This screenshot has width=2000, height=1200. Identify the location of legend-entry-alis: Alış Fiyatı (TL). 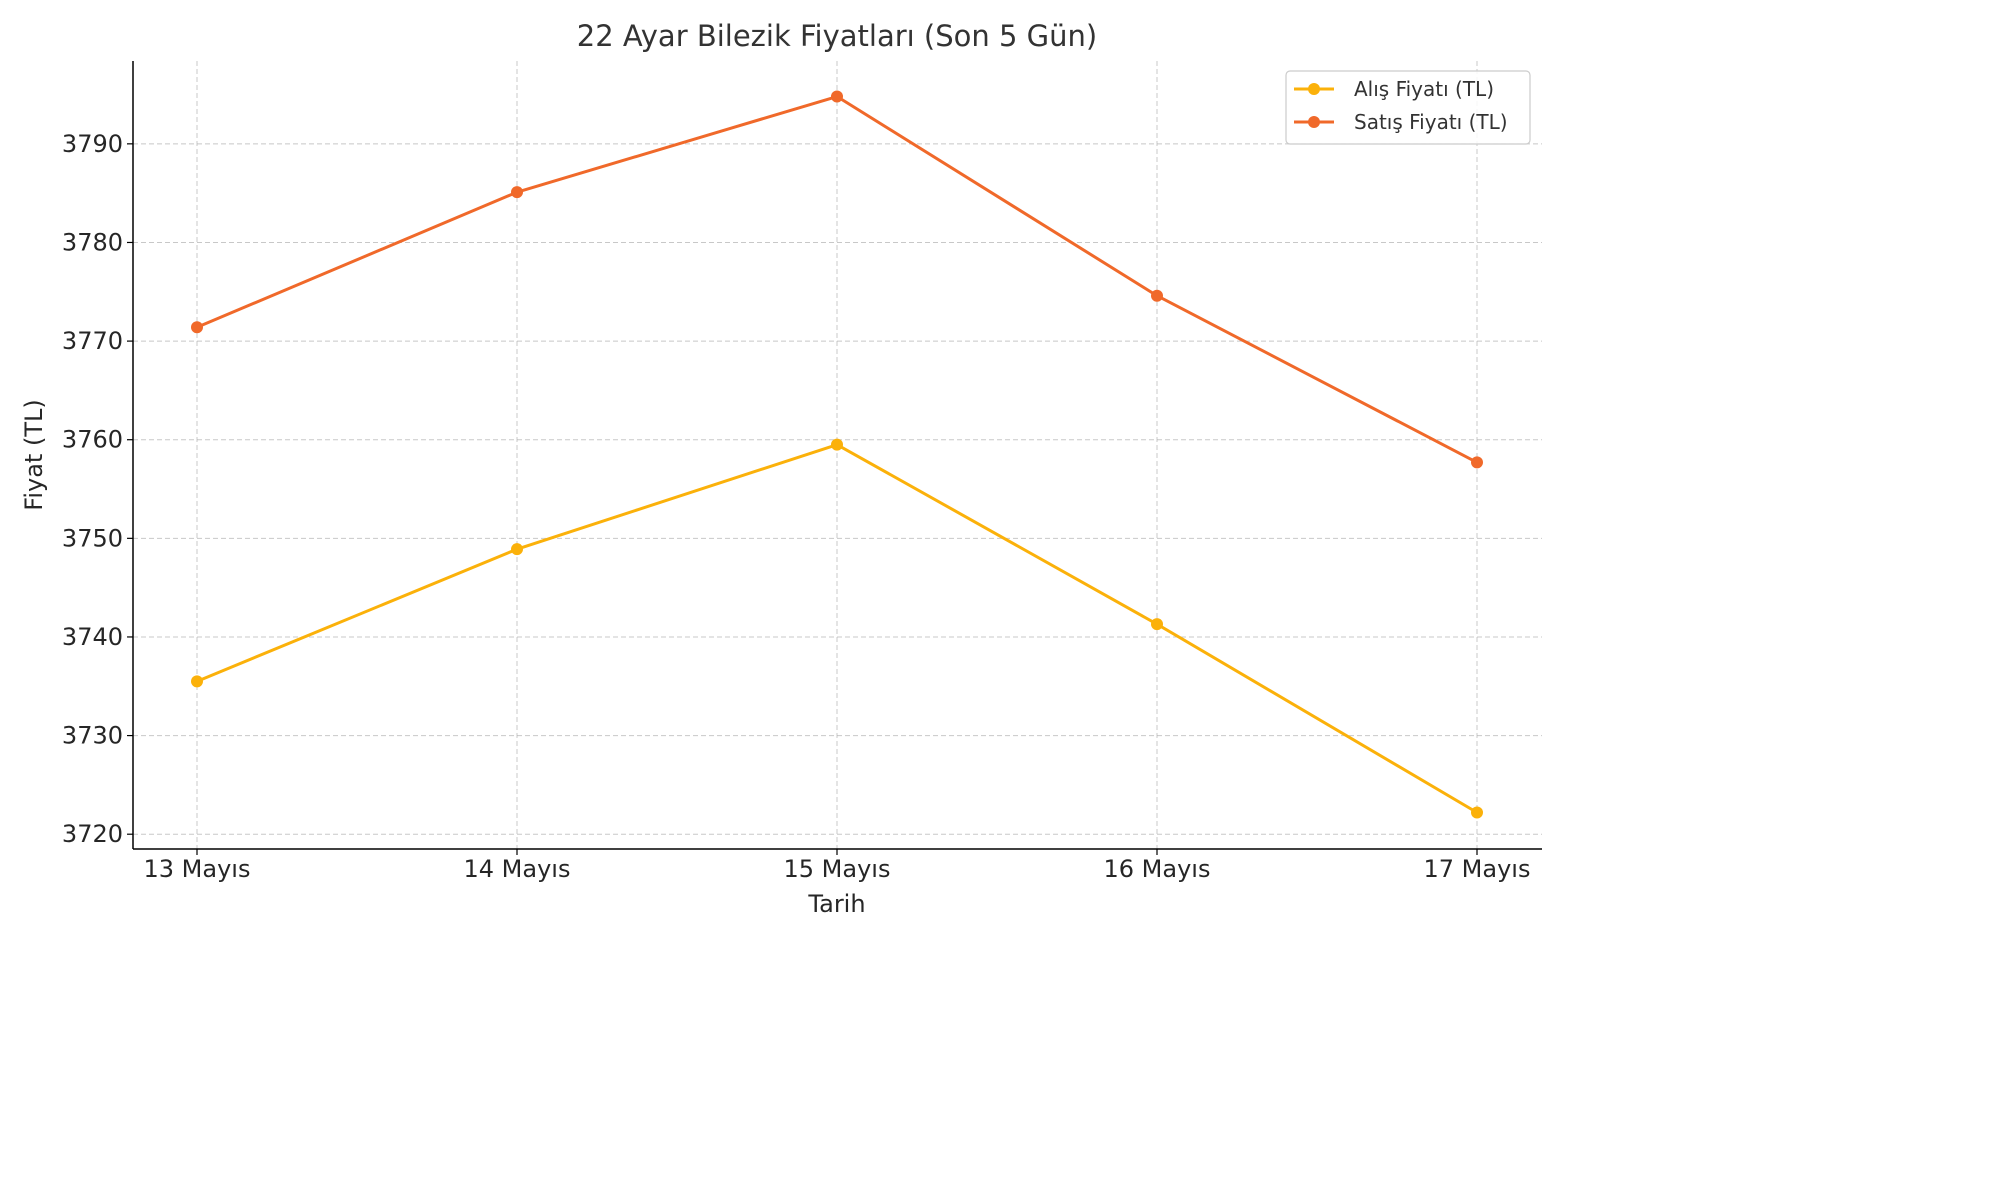
(1394, 89).